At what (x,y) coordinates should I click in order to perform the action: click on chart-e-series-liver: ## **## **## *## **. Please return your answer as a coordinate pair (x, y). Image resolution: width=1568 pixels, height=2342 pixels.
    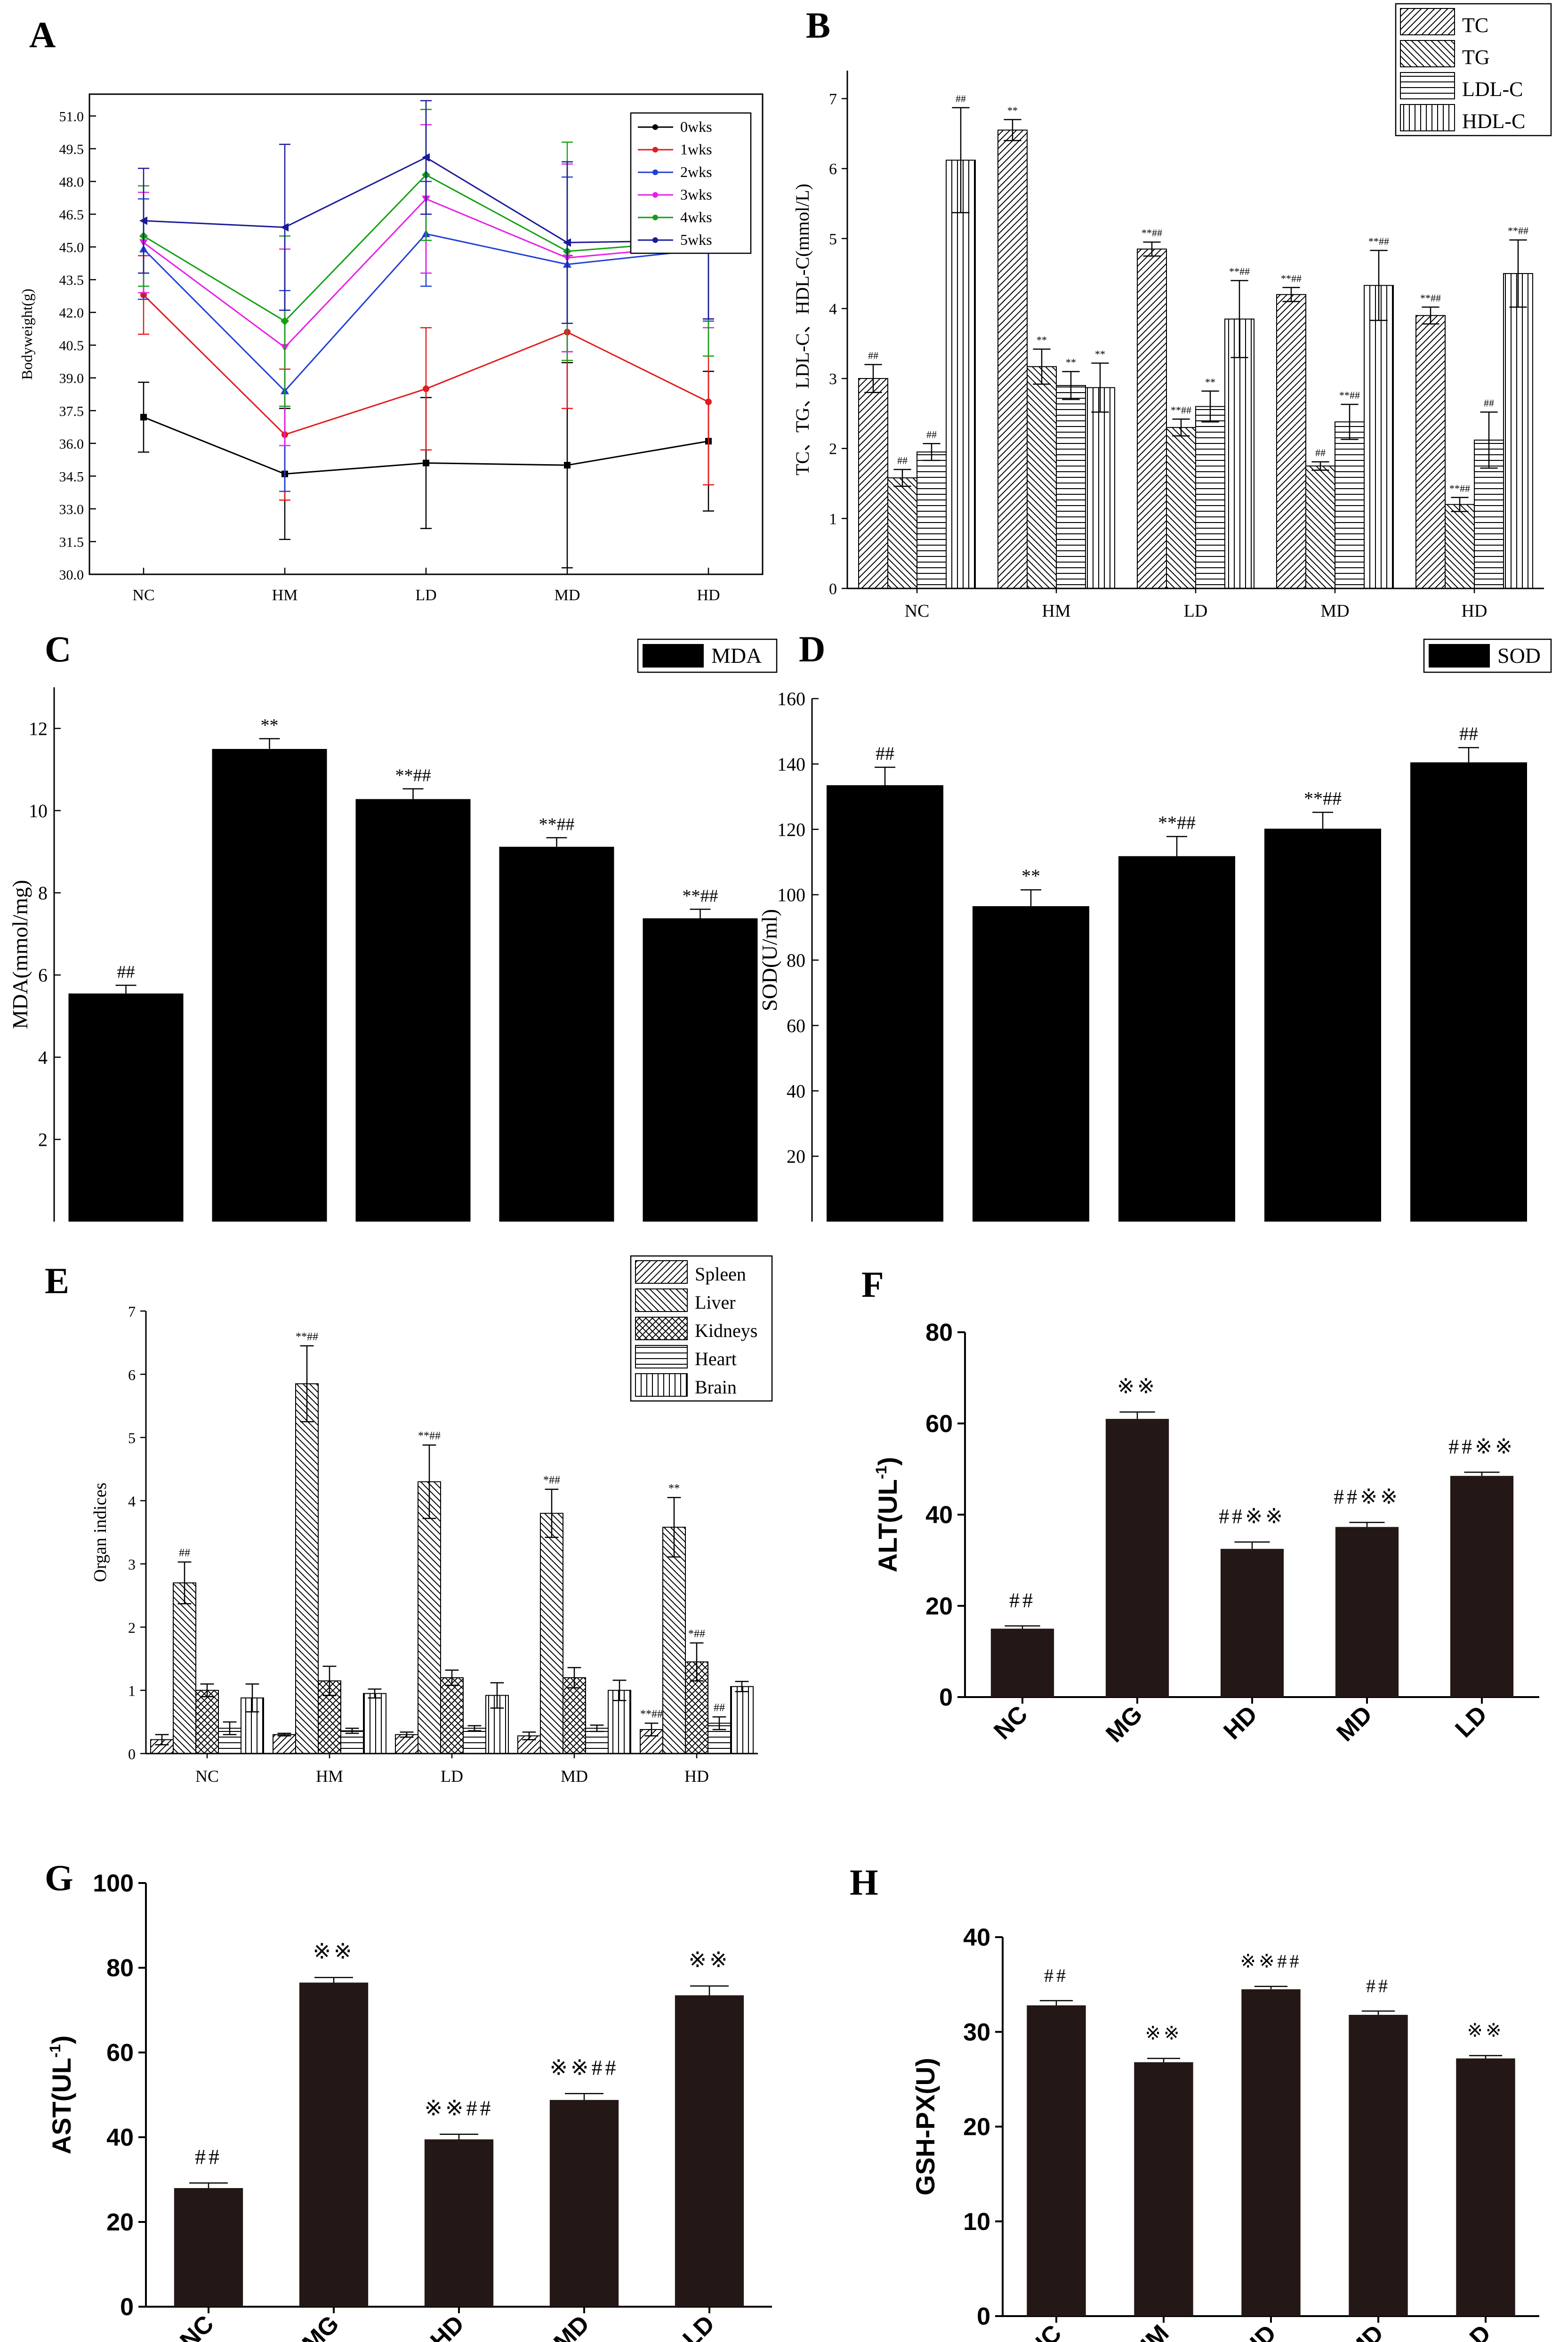
    Looking at the image, I should click on (429, 1543).